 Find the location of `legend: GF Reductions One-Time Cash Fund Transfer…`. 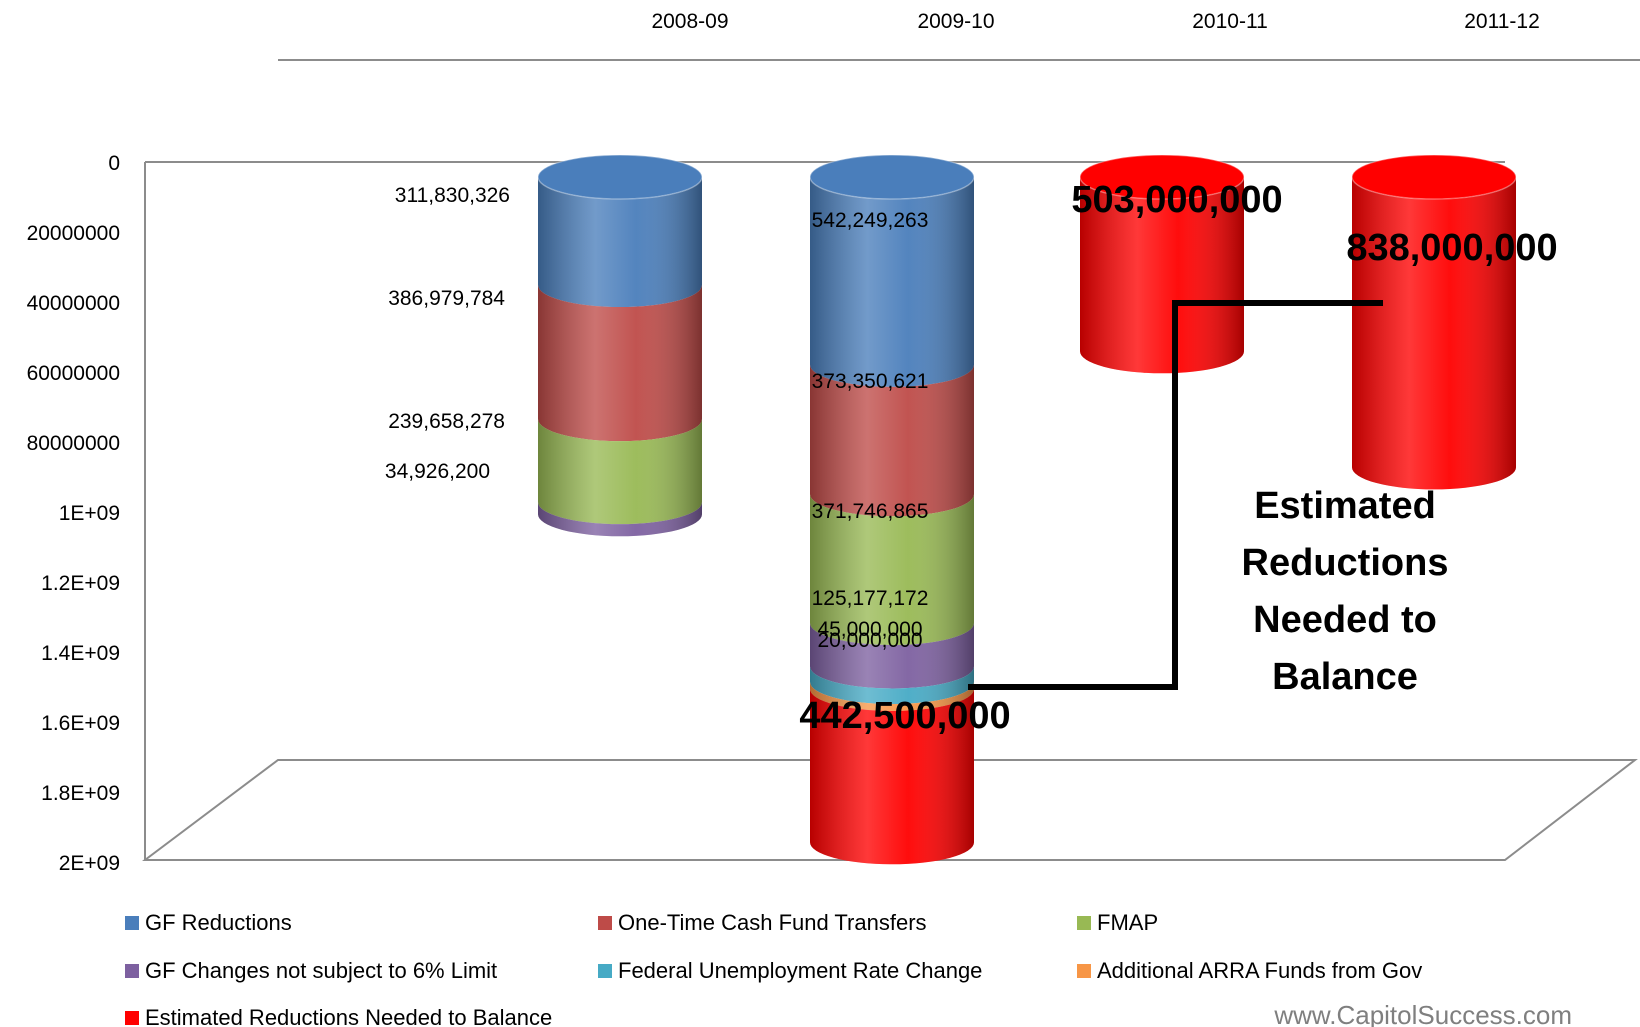

legend: GF Reductions One-Time Cash Fund Transfer… is located at coordinates (773, 968).